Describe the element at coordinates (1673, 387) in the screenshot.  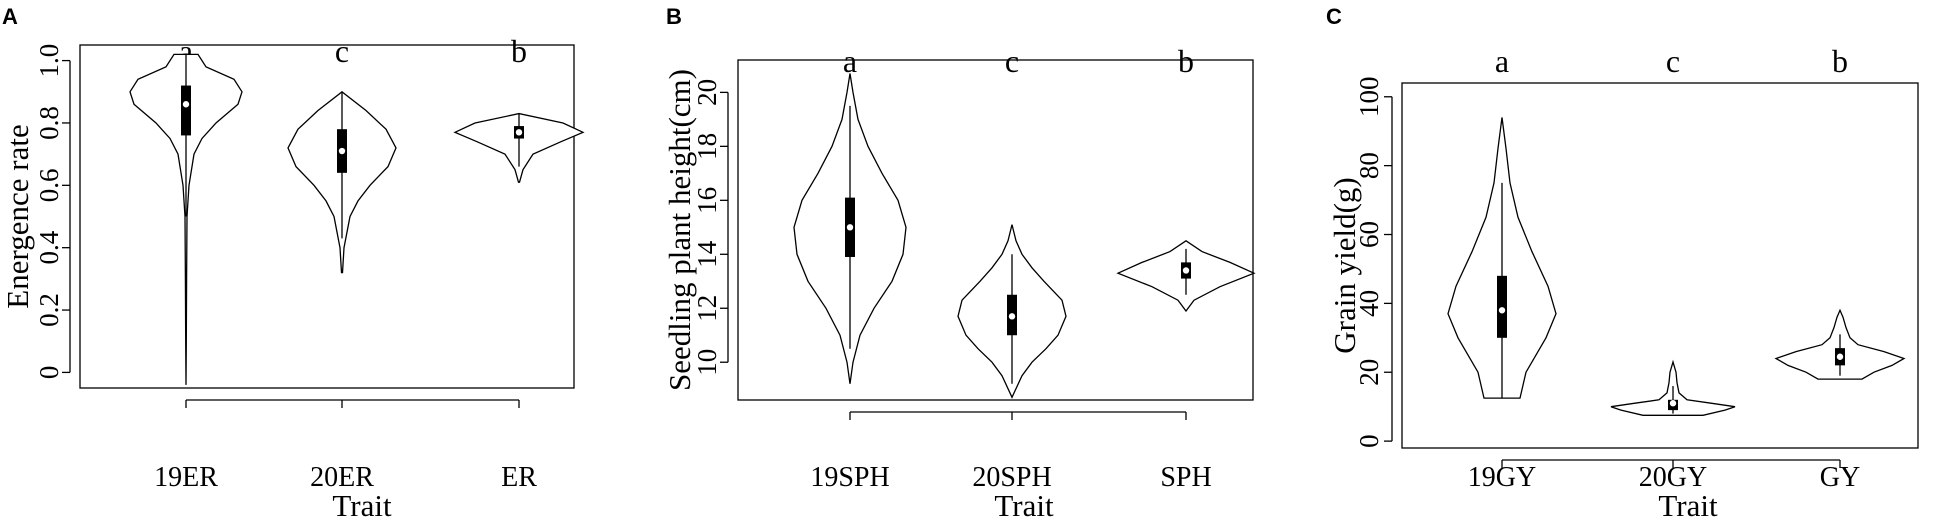
I see `violin-20gy` at that location.